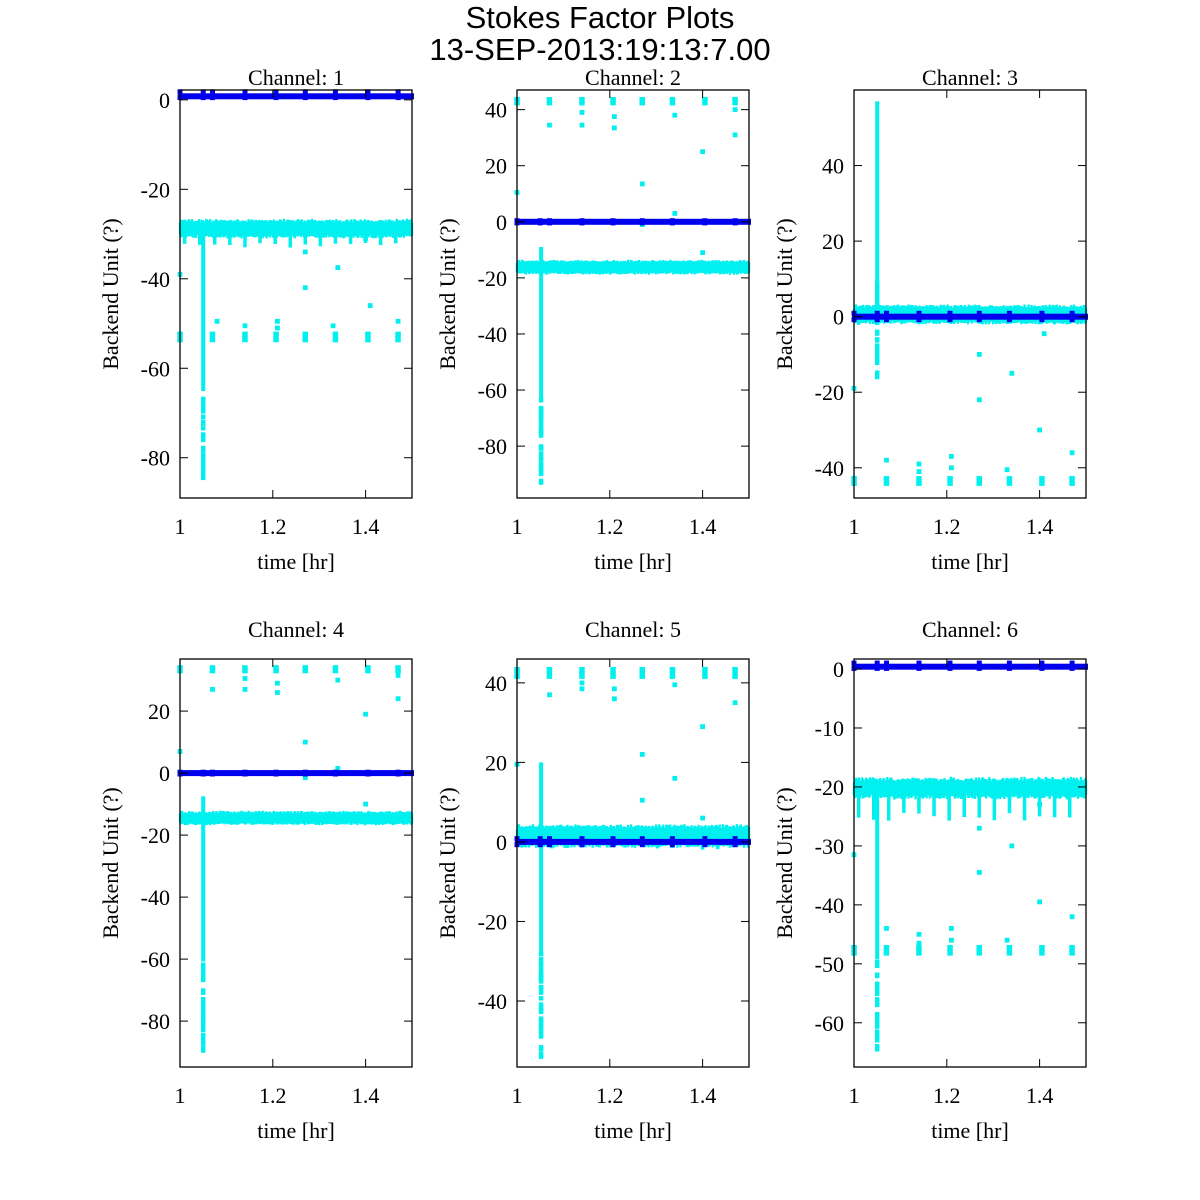 The image size is (1200, 1200). Describe the element at coordinates (633, 1130) in the screenshot. I see `x-axis-label: time [hr]` at that location.